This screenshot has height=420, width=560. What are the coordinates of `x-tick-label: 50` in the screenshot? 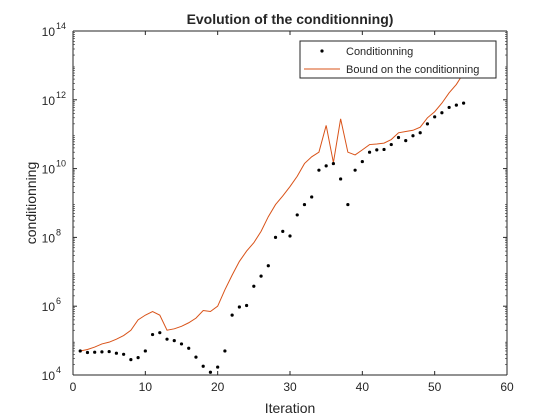 It's located at (435, 387).